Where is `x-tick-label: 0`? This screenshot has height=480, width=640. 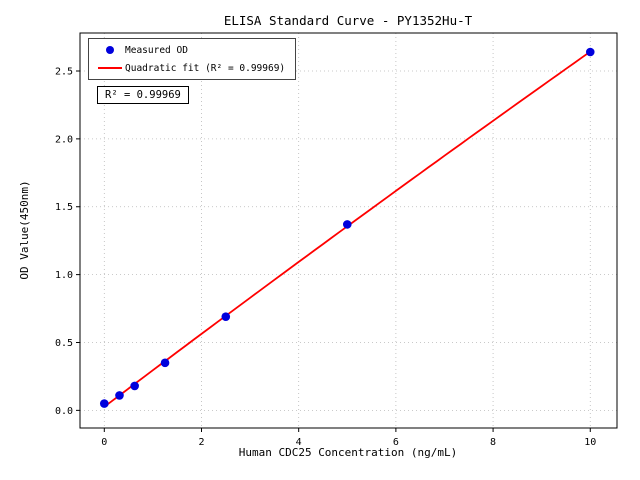
x-tick-label: 0 is located at coordinates (104, 442).